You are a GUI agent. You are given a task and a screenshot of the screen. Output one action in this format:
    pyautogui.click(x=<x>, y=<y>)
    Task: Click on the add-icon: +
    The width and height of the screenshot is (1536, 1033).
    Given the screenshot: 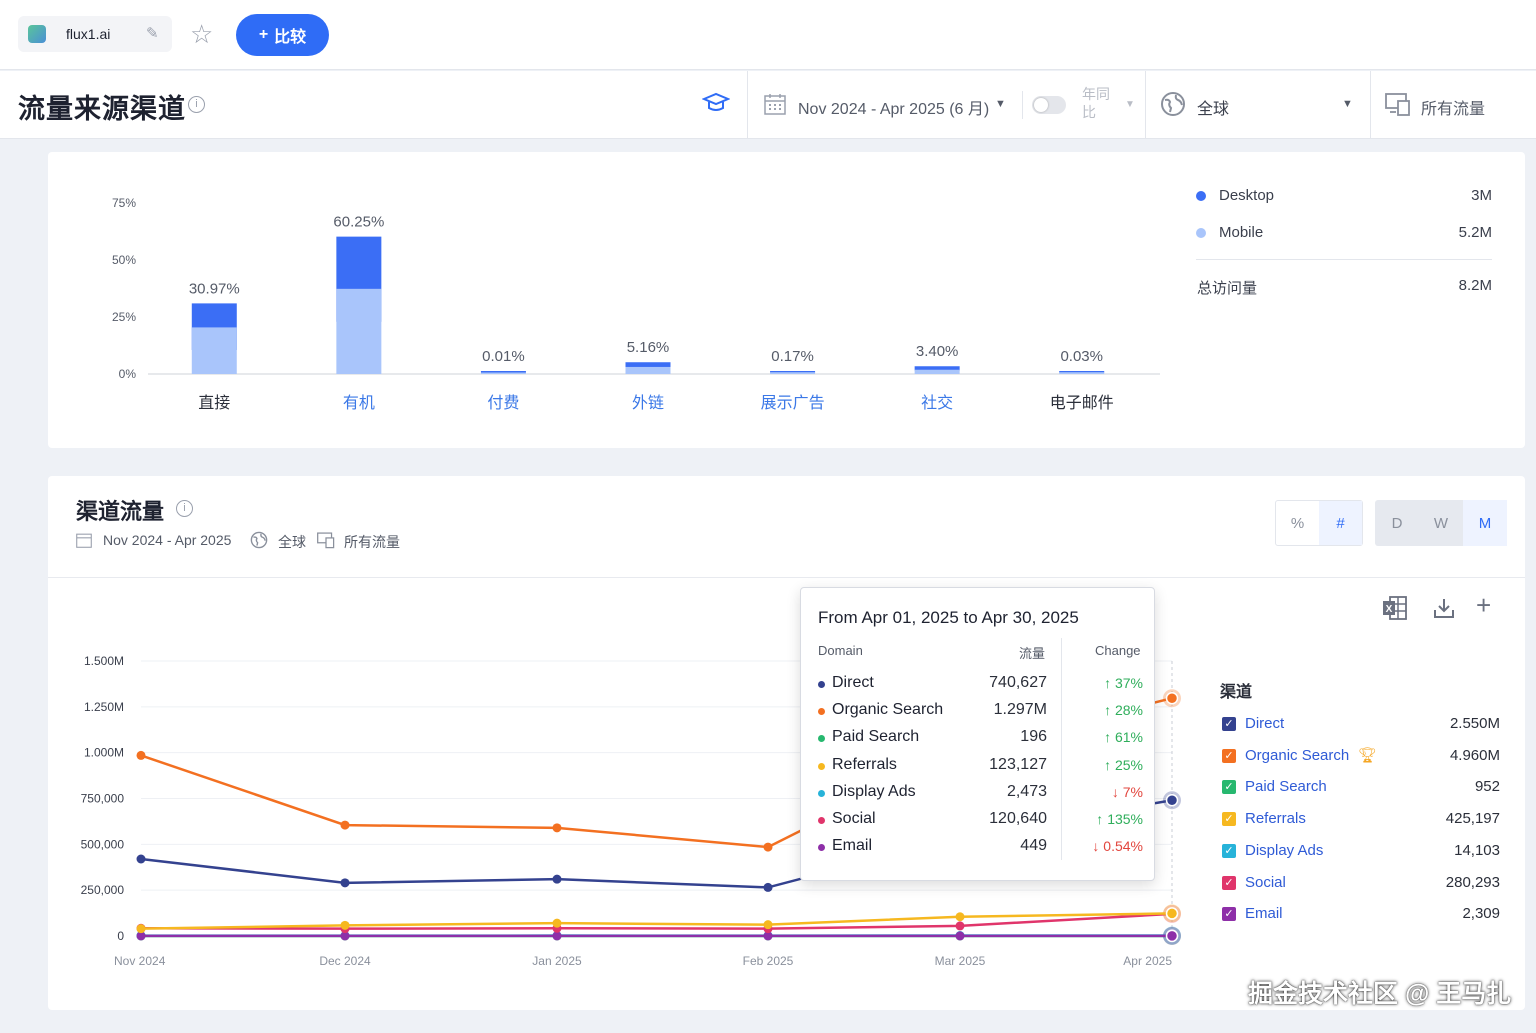 What is the action you would take?
    pyautogui.click(x=1484, y=605)
    